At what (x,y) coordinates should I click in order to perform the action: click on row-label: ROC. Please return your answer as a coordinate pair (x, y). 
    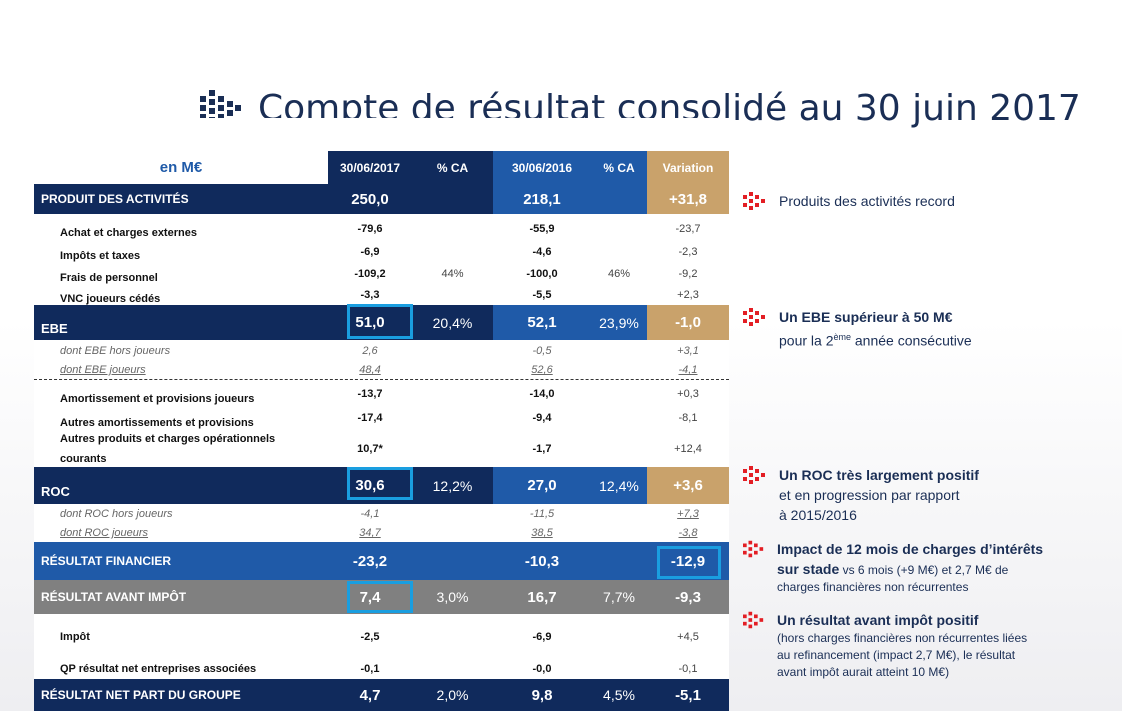
    Looking at the image, I should click on (55, 491).